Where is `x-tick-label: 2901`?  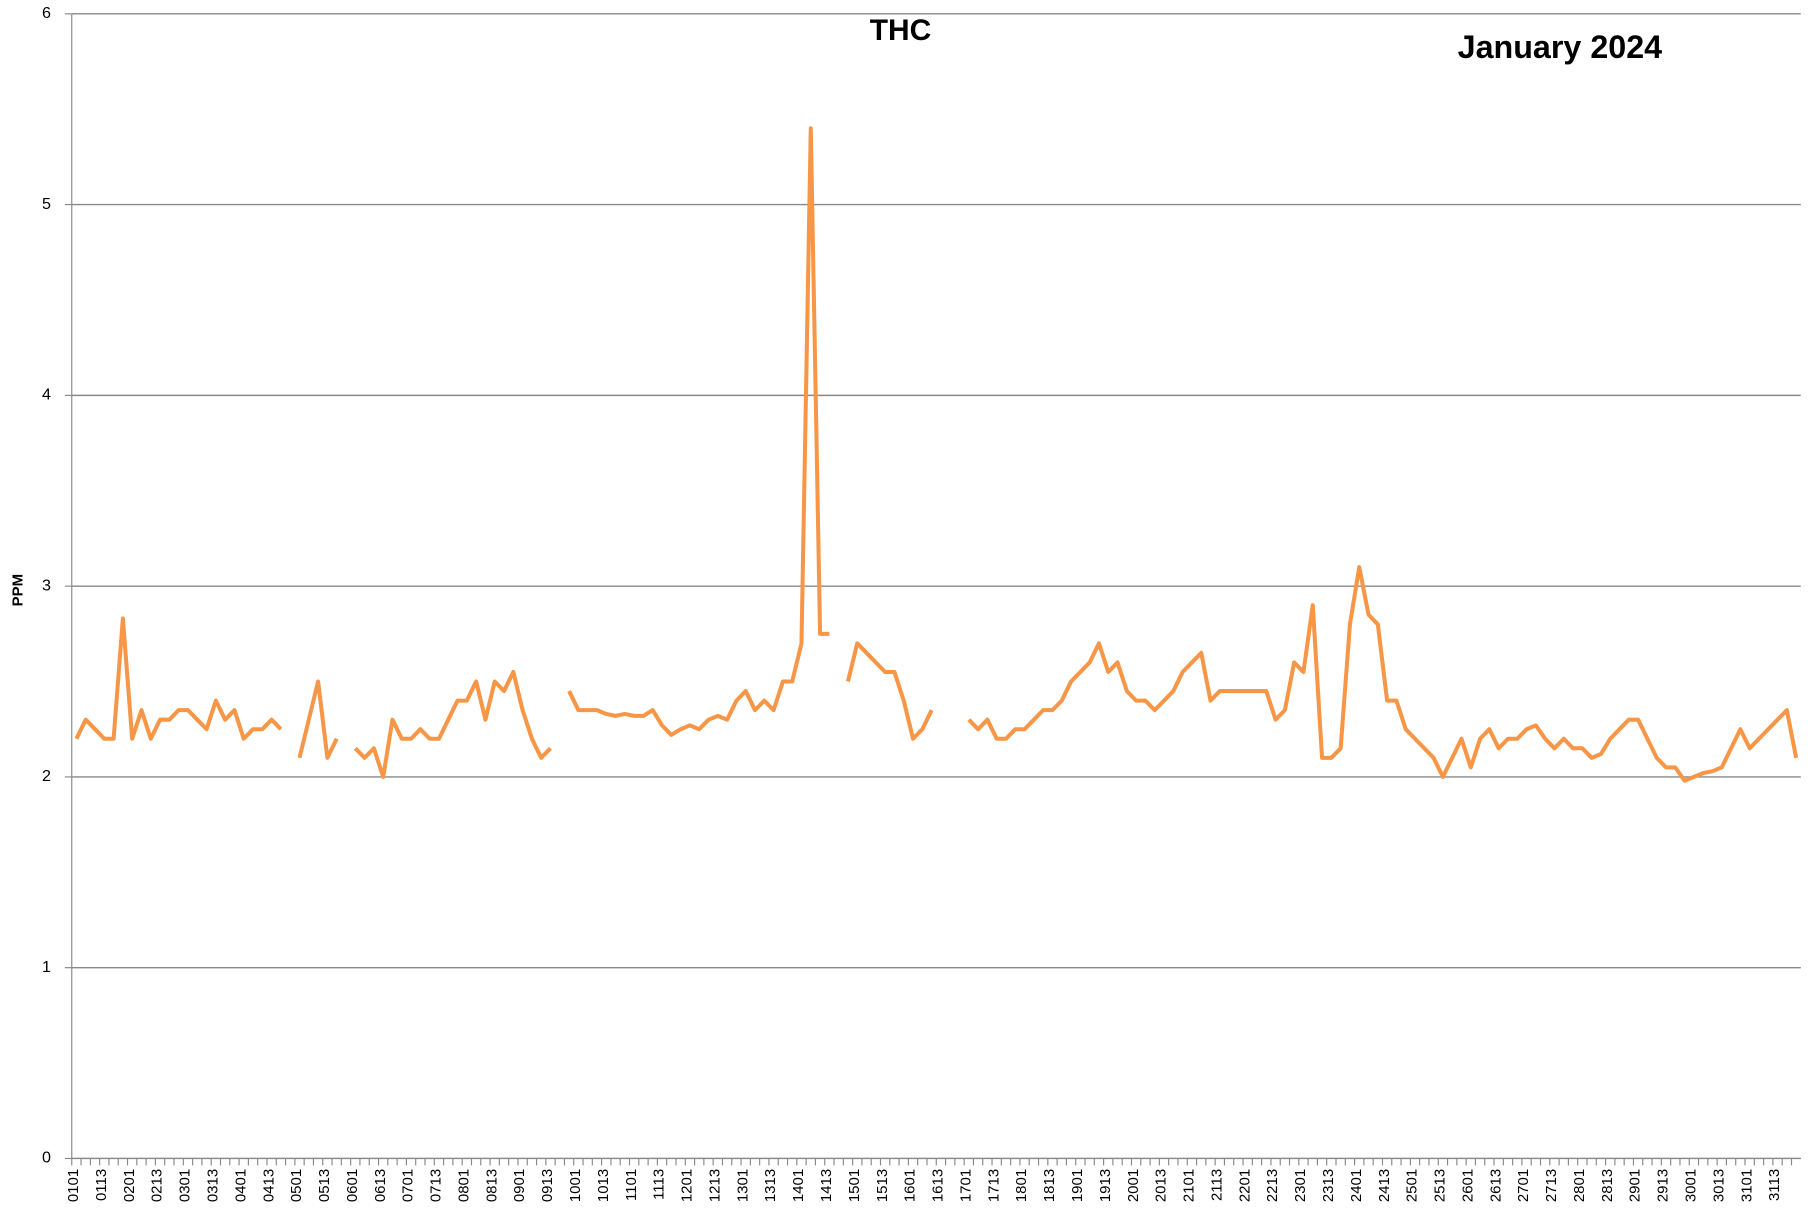
x-tick-label: 2901 is located at coordinates (1635, 1185).